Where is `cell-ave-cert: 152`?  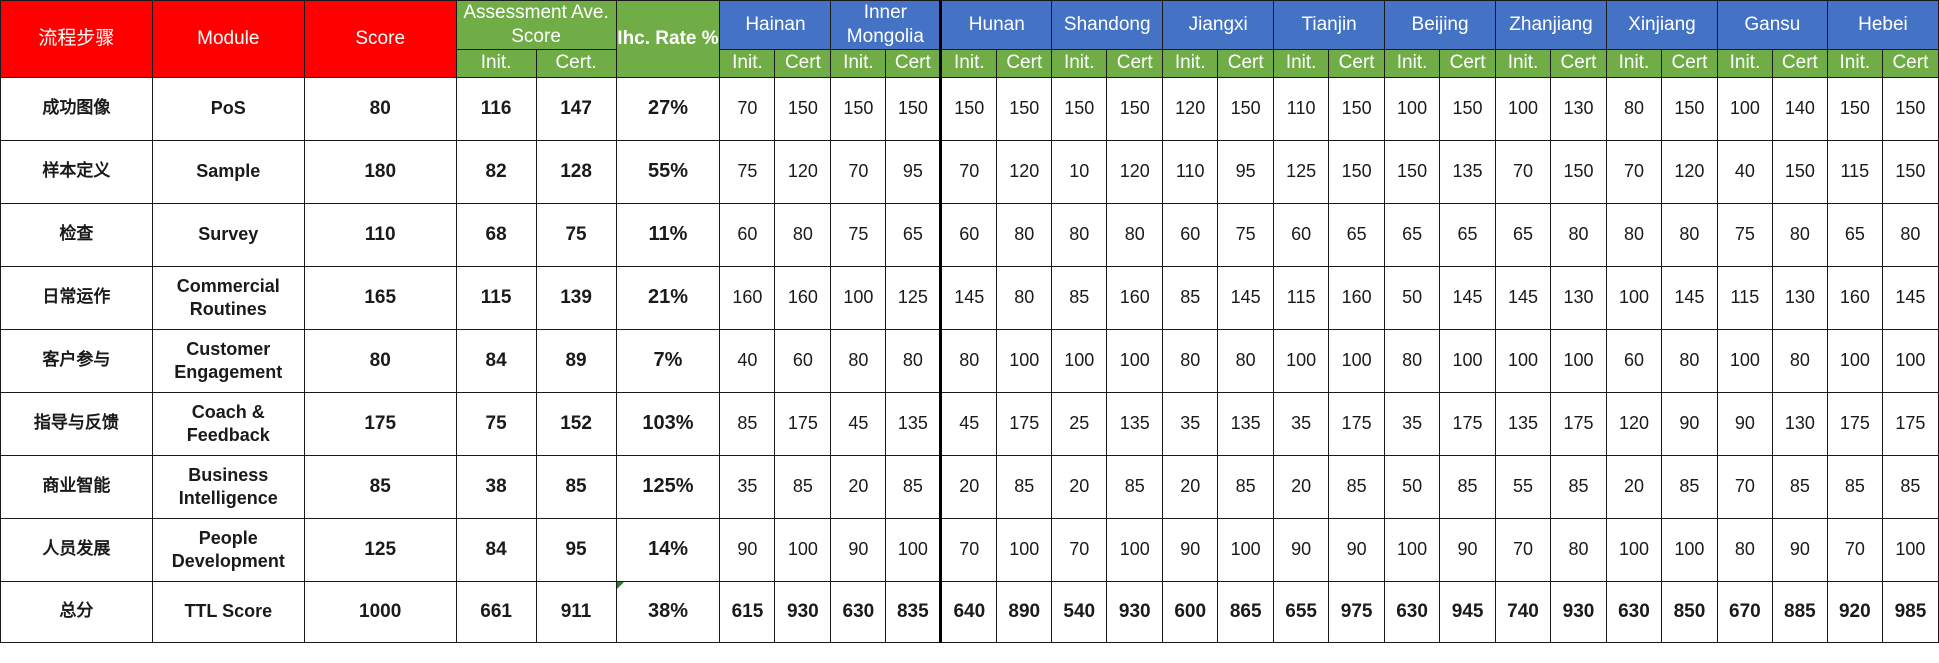
cell-ave-cert: 152 is located at coordinates (576, 423).